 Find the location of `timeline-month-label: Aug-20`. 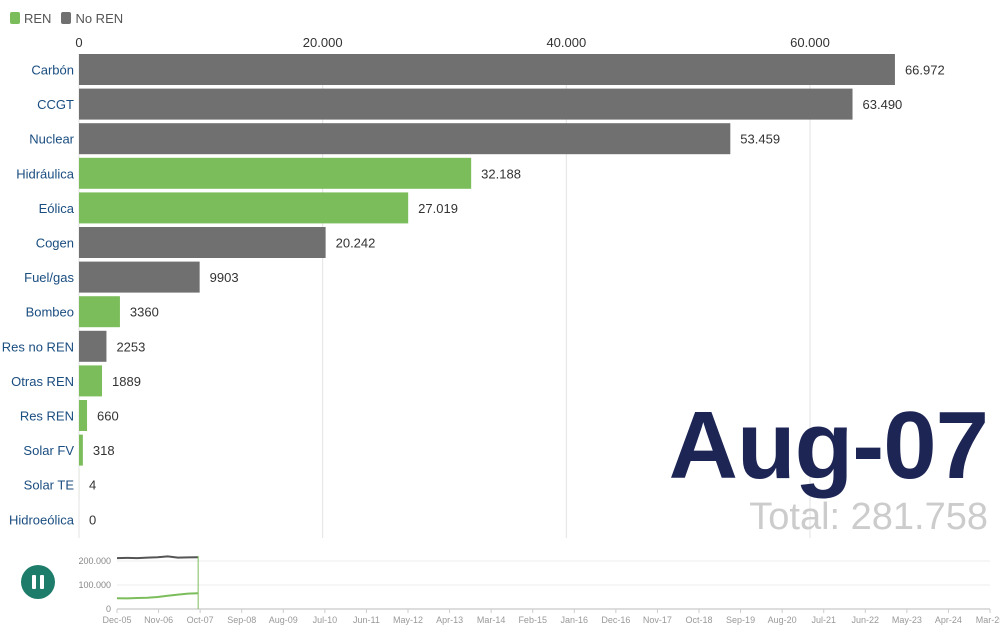

timeline-month-label: Aug-20 is located at coordinates (782, 620).